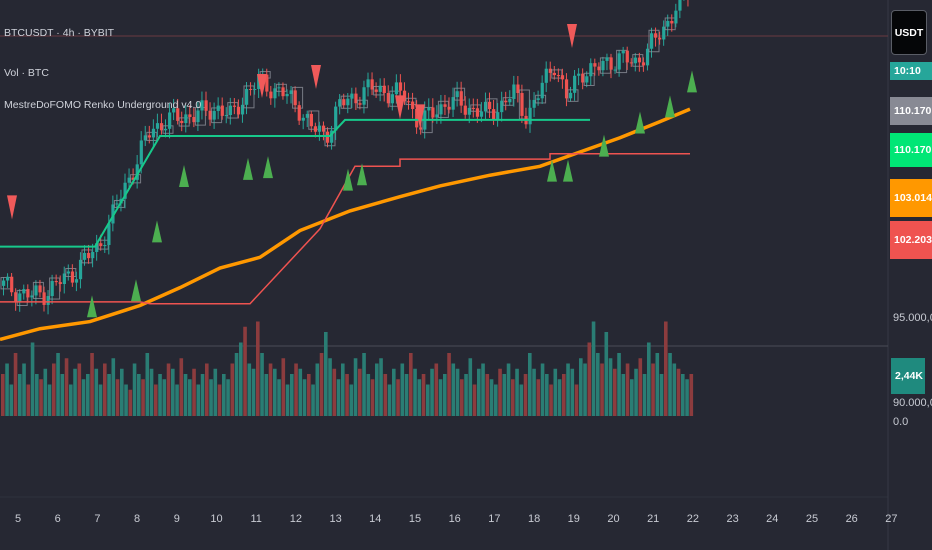  I want to click on legend-symbol: BTCUSDT · 4h · BYBIT, so click(59, 33).